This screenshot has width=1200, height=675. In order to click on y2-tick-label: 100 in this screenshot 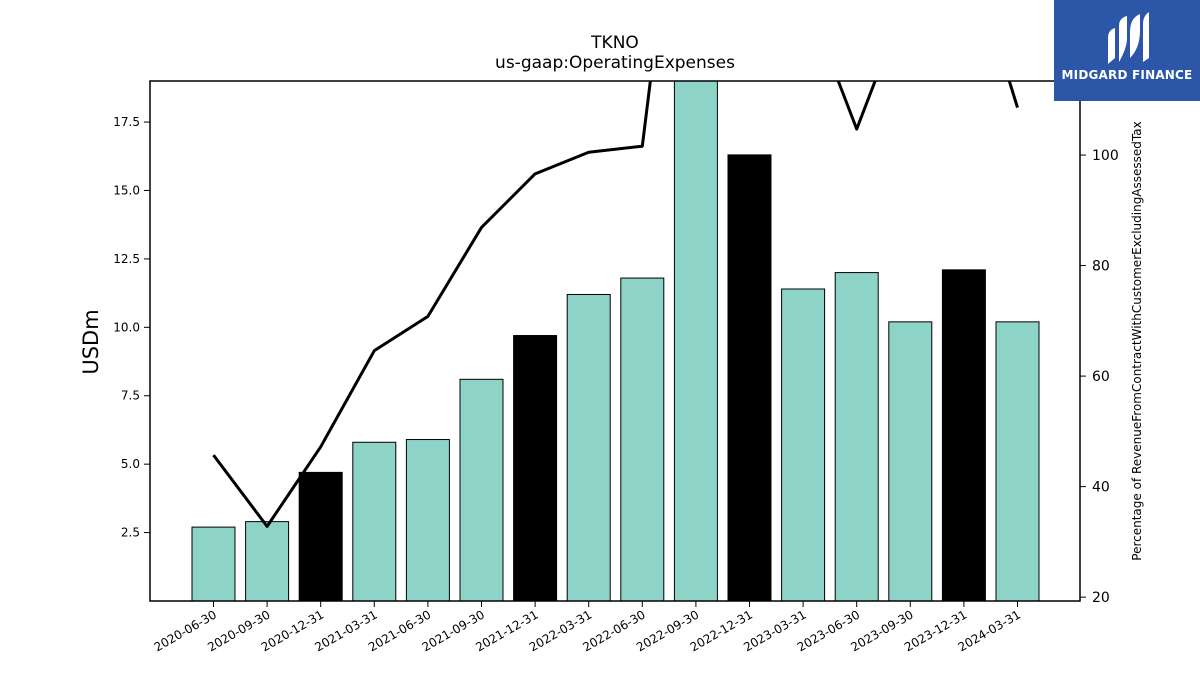, I will do `click(1105, 156)`.